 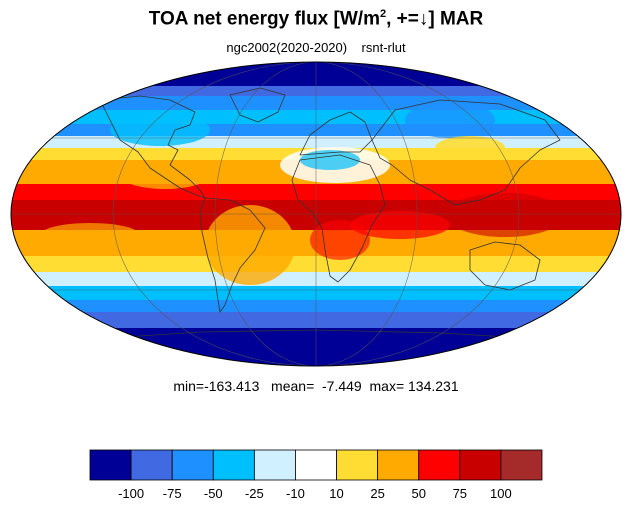 I want to click on colorbar-labels: -100 -75 -50 -25 -10 10 25 50 75 100, so click(x=315, y=493).